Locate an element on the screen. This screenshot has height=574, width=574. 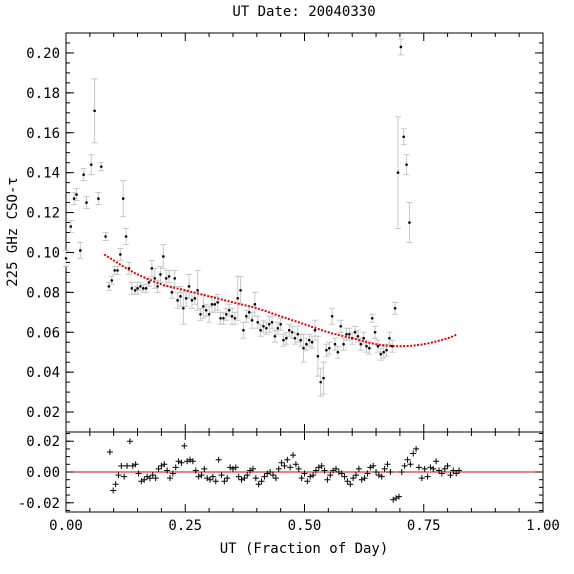
fit-curve-line is located at coordinates (280, 300).